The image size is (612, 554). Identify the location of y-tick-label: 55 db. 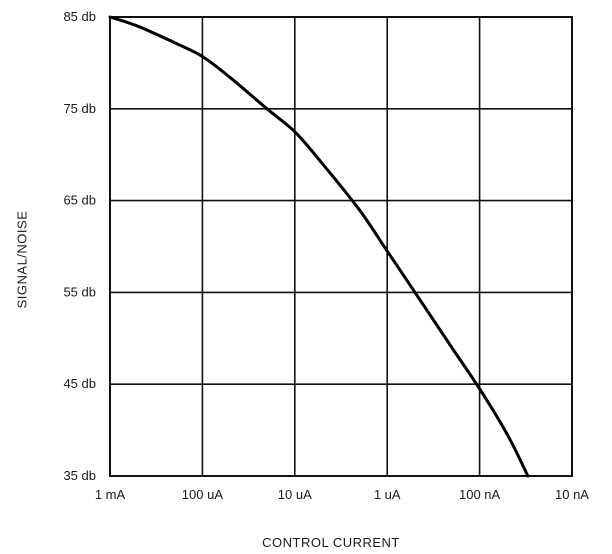
(79, 291).